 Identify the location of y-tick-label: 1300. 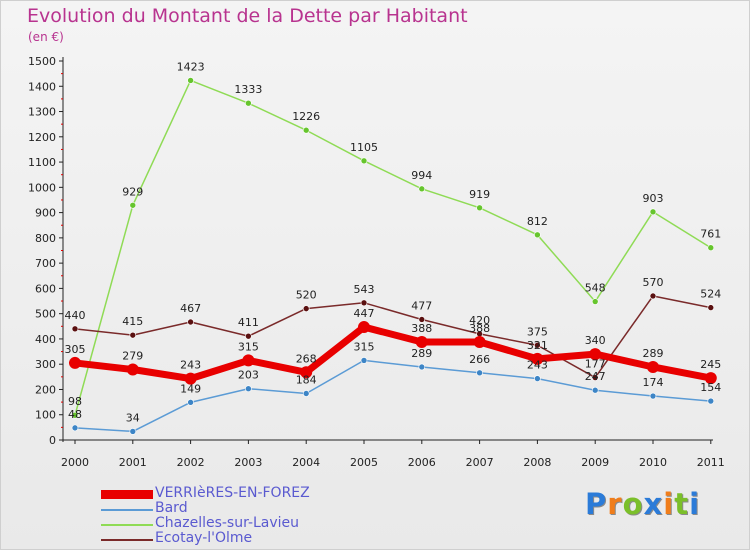
(42, 112).